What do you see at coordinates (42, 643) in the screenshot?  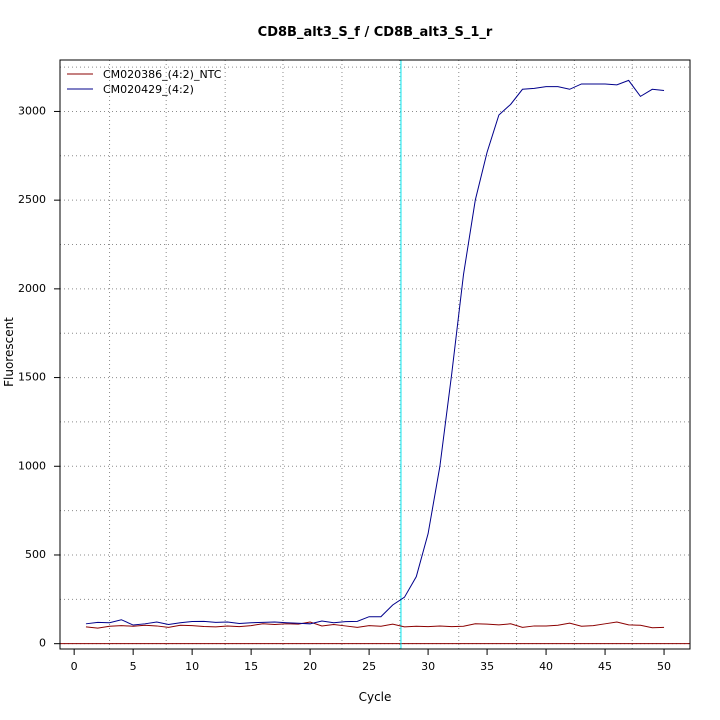 I see `y-tick-label: 0` at bounding box center [42, 643].